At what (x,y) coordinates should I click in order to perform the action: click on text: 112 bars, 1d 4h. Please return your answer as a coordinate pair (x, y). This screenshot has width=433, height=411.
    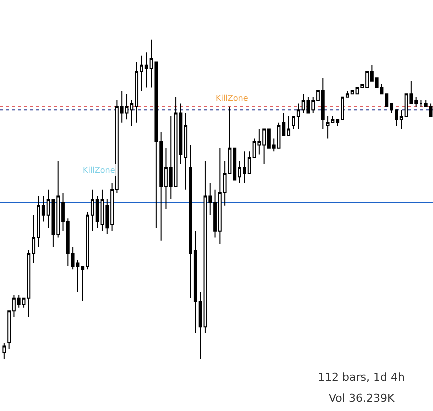
    Looking at the image, I should click on (361, 377).